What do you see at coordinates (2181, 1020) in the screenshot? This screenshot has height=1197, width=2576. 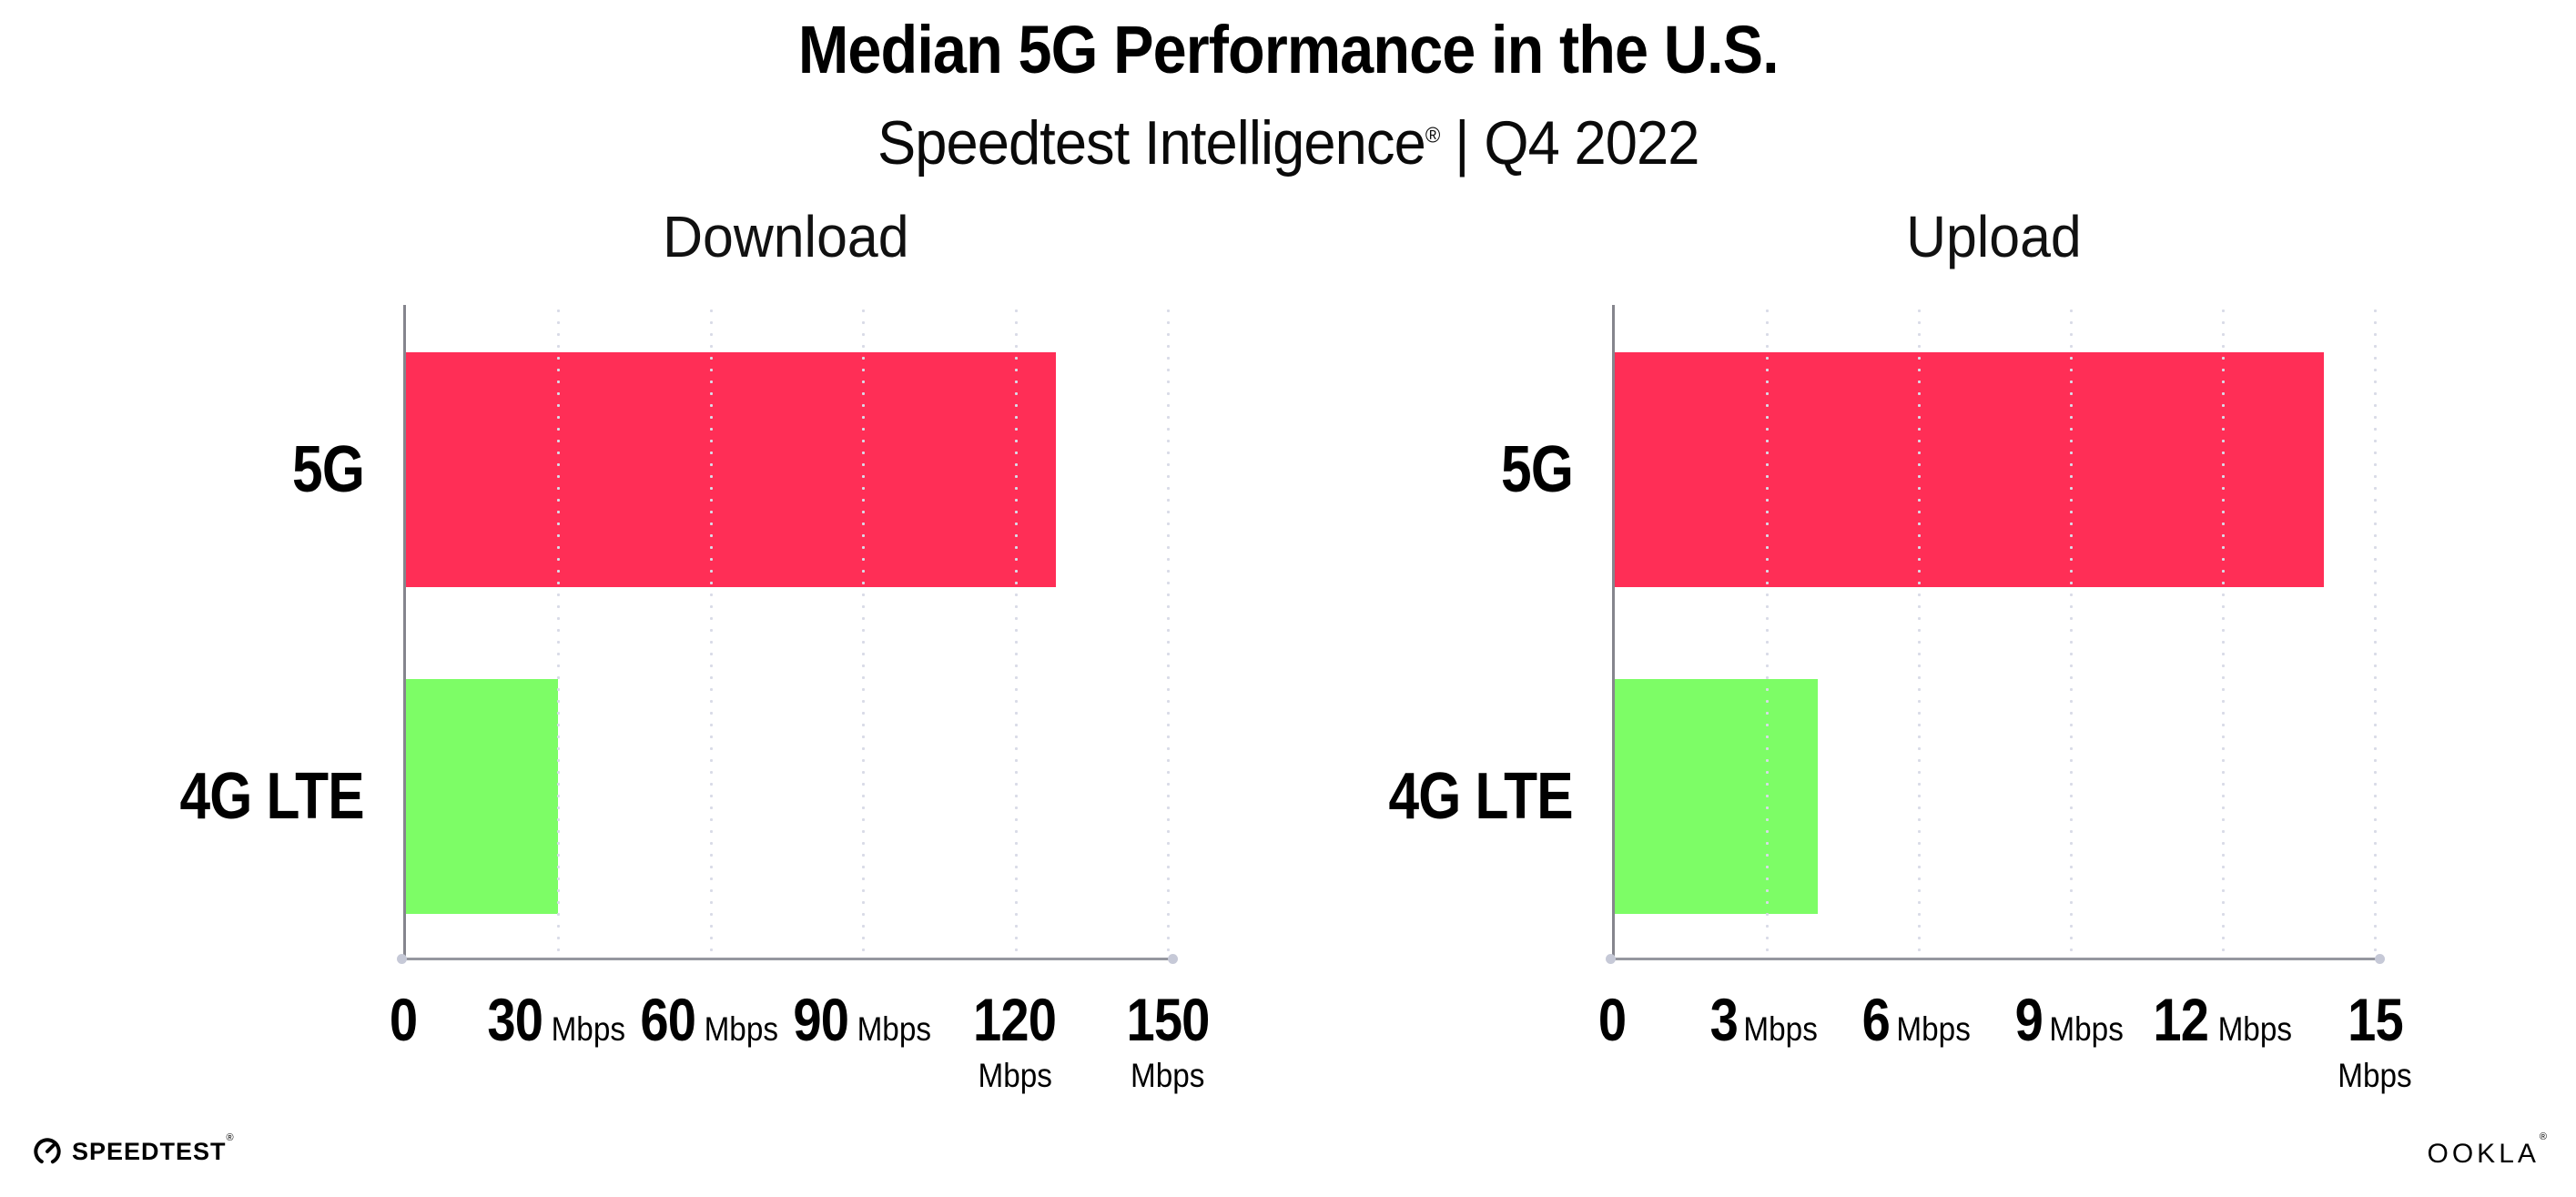 I see `x-tick-label: 12` at bounding box center [2181, 1020].